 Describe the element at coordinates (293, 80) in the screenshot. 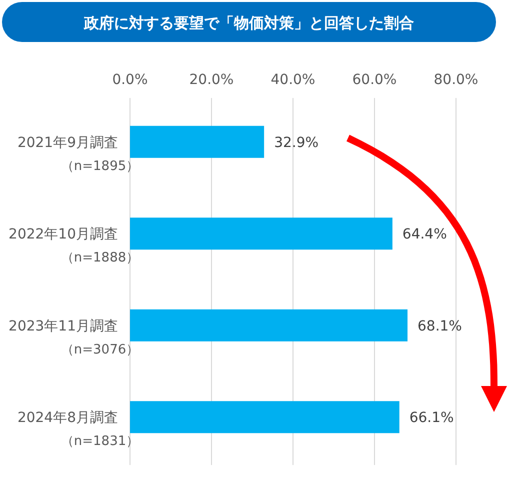

I see `x-tick-label: 40.0%` at that location.